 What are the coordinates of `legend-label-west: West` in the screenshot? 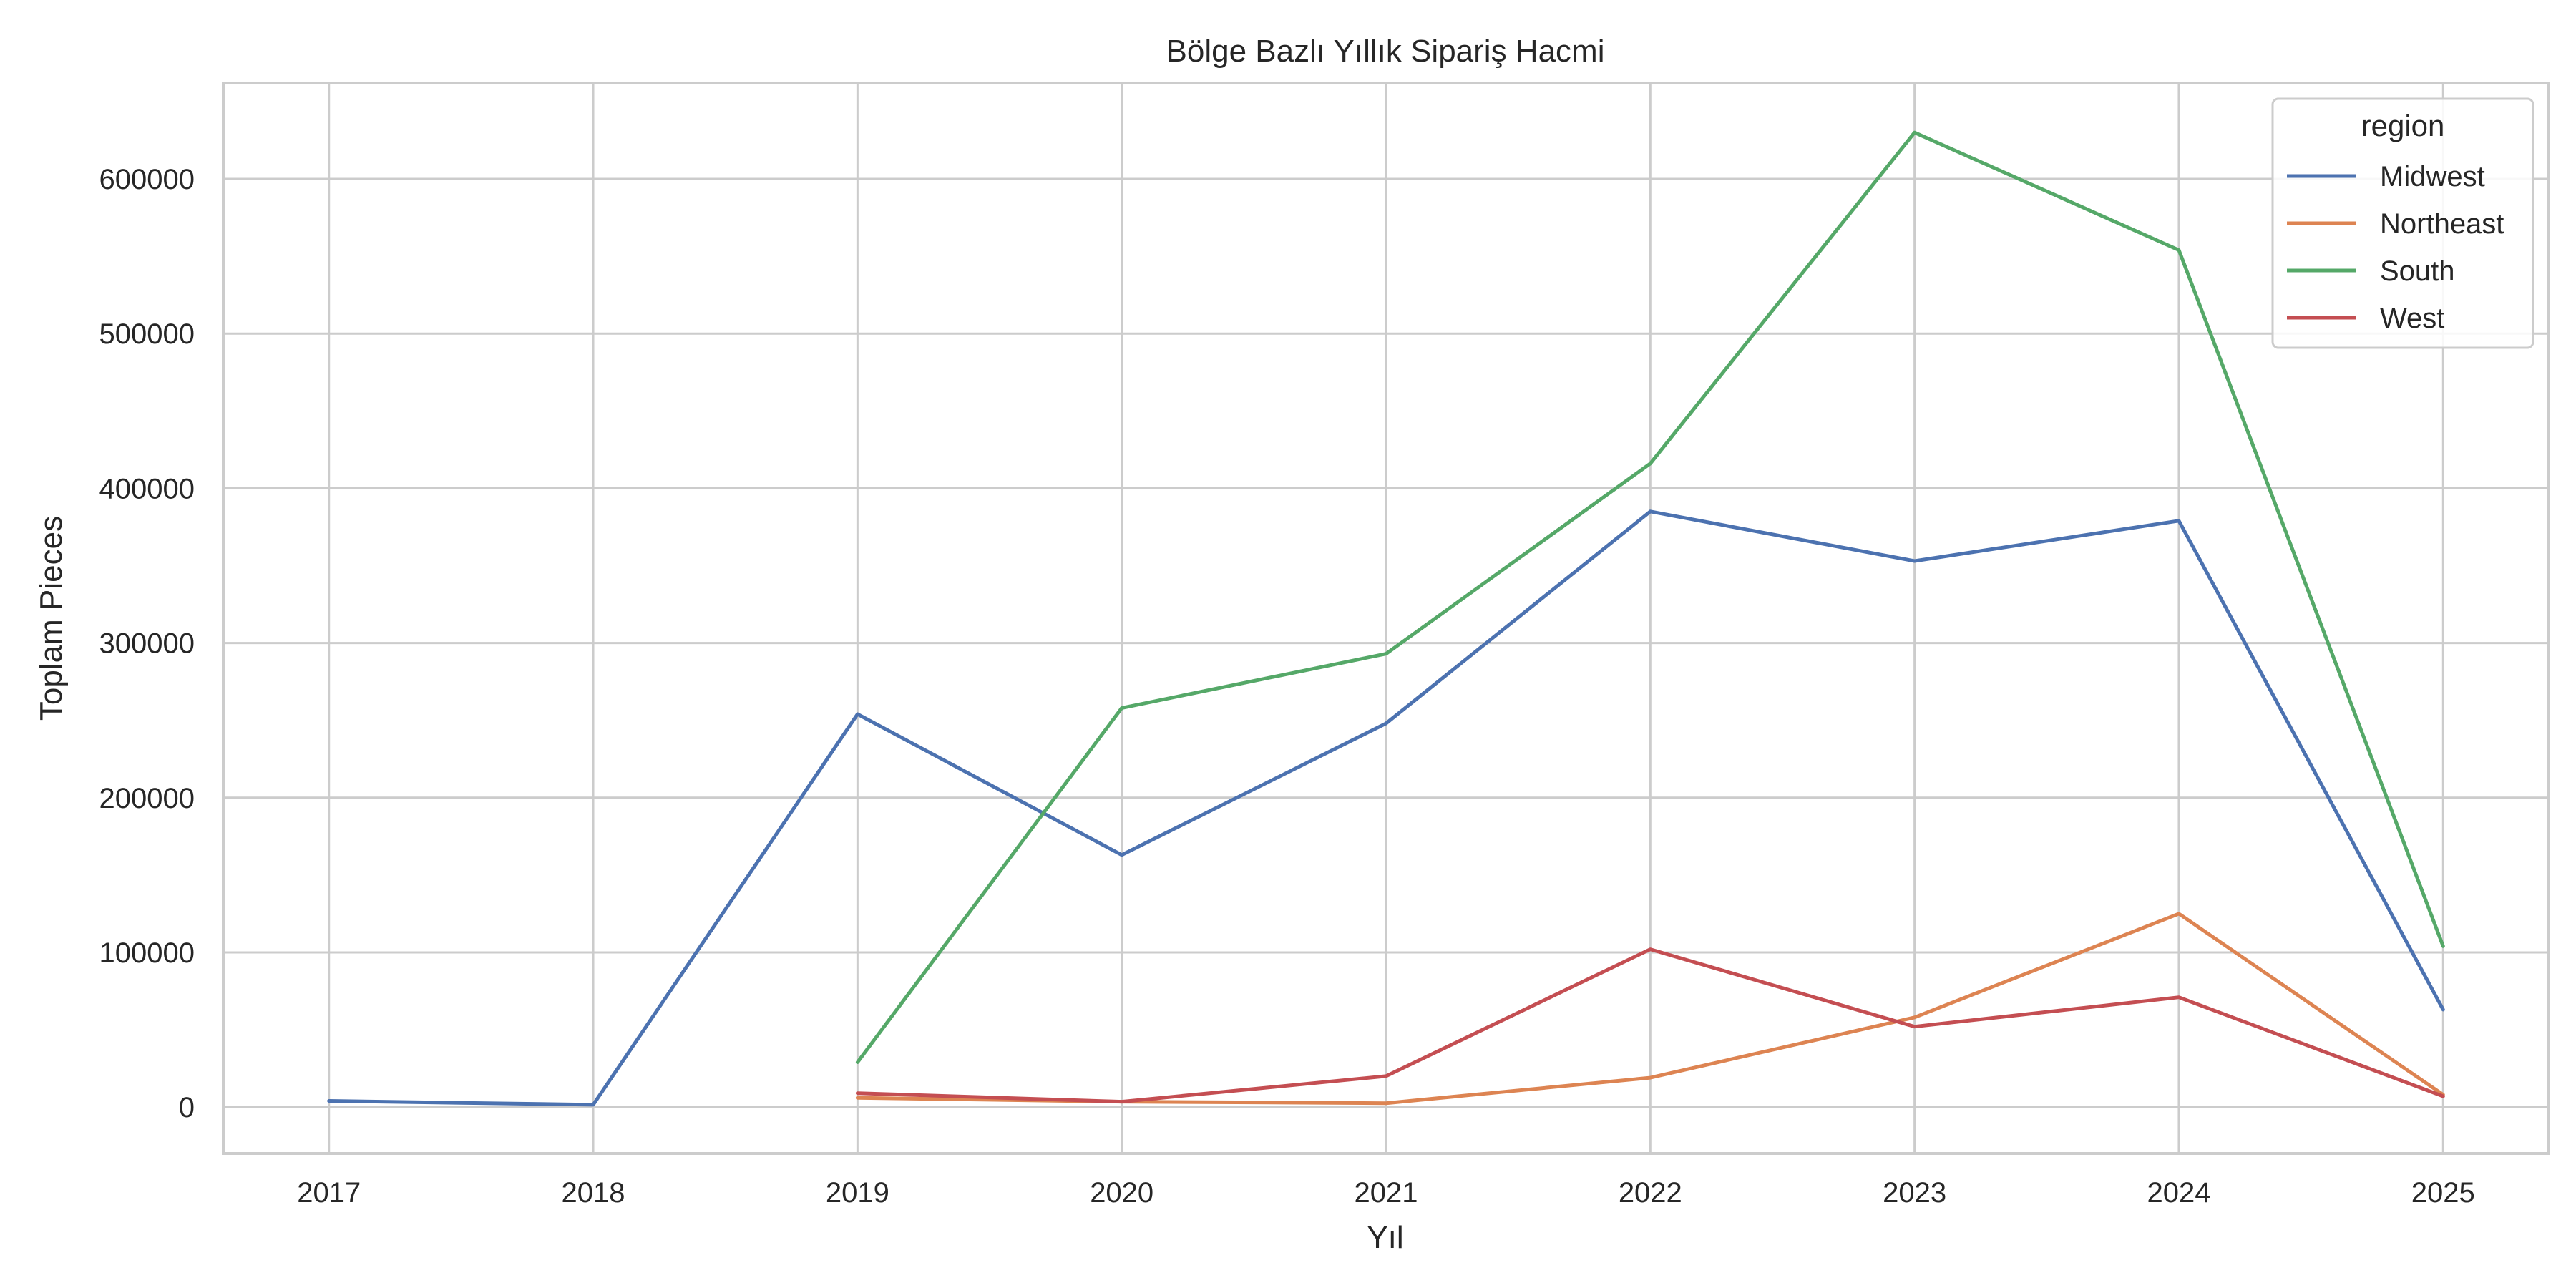 It's located at (2412, 318).